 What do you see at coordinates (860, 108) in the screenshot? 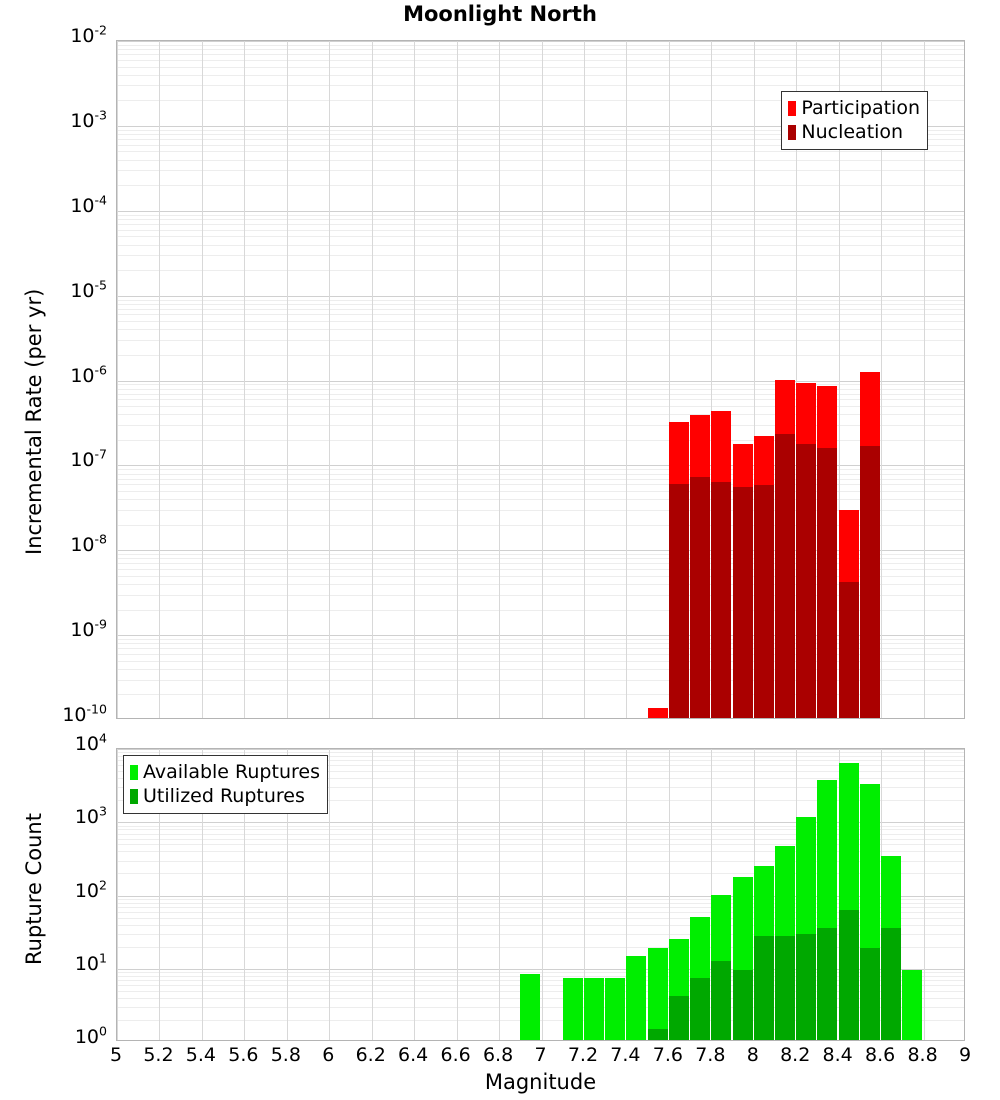
I see `legend-label-participation: Participation` at bounding box center [860, 108].